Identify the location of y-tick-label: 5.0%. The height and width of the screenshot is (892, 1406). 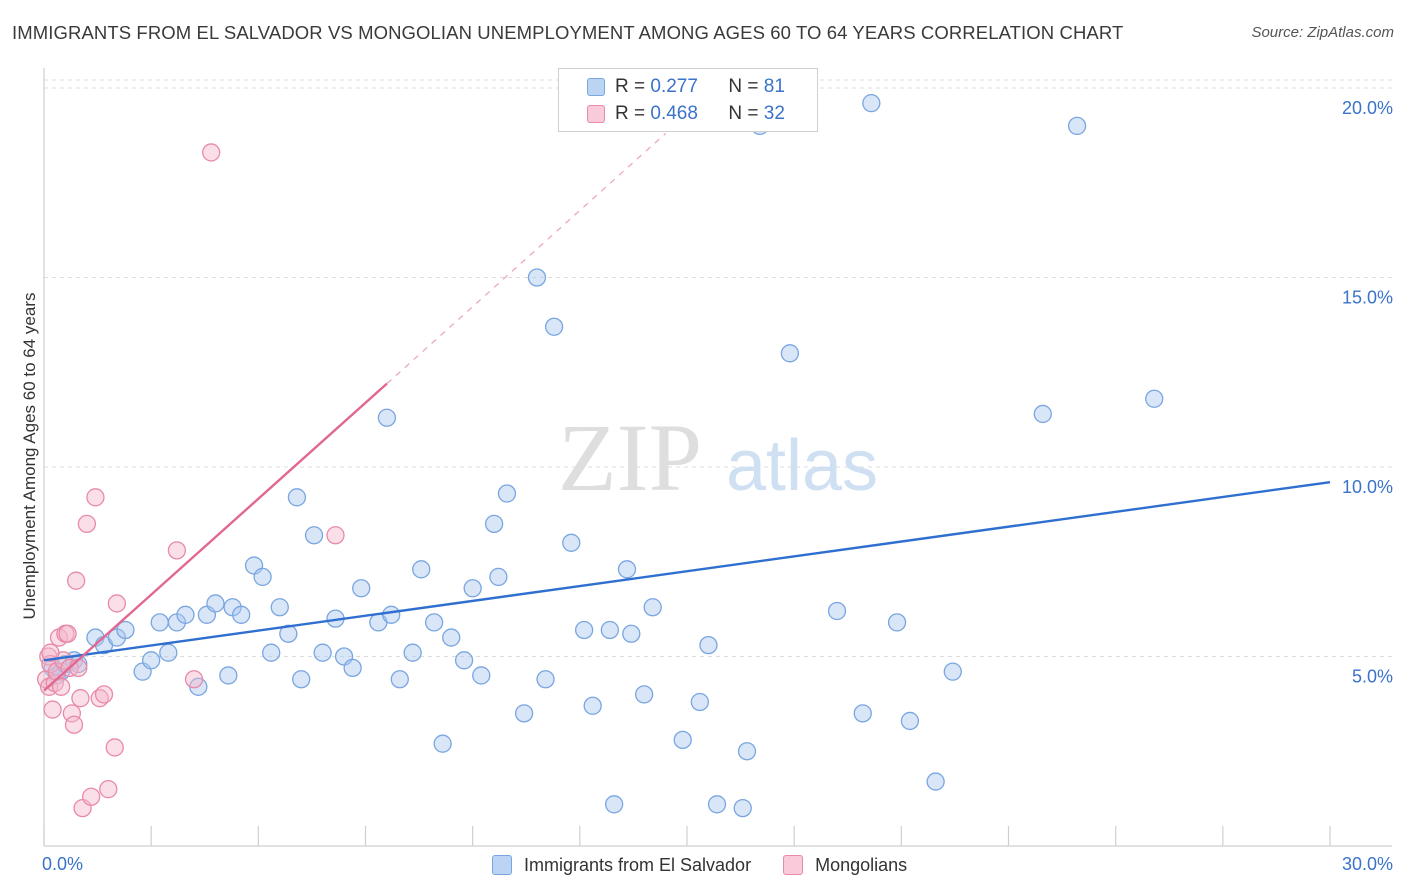
(1372, 677).